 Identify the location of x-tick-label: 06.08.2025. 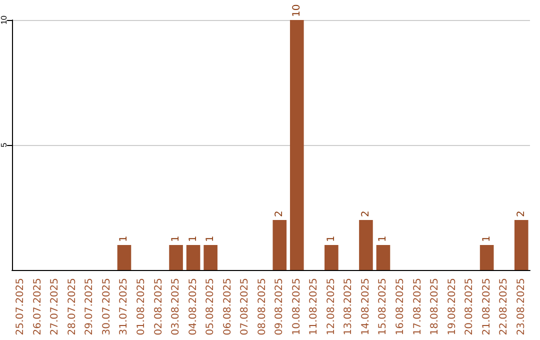
(228, 307).